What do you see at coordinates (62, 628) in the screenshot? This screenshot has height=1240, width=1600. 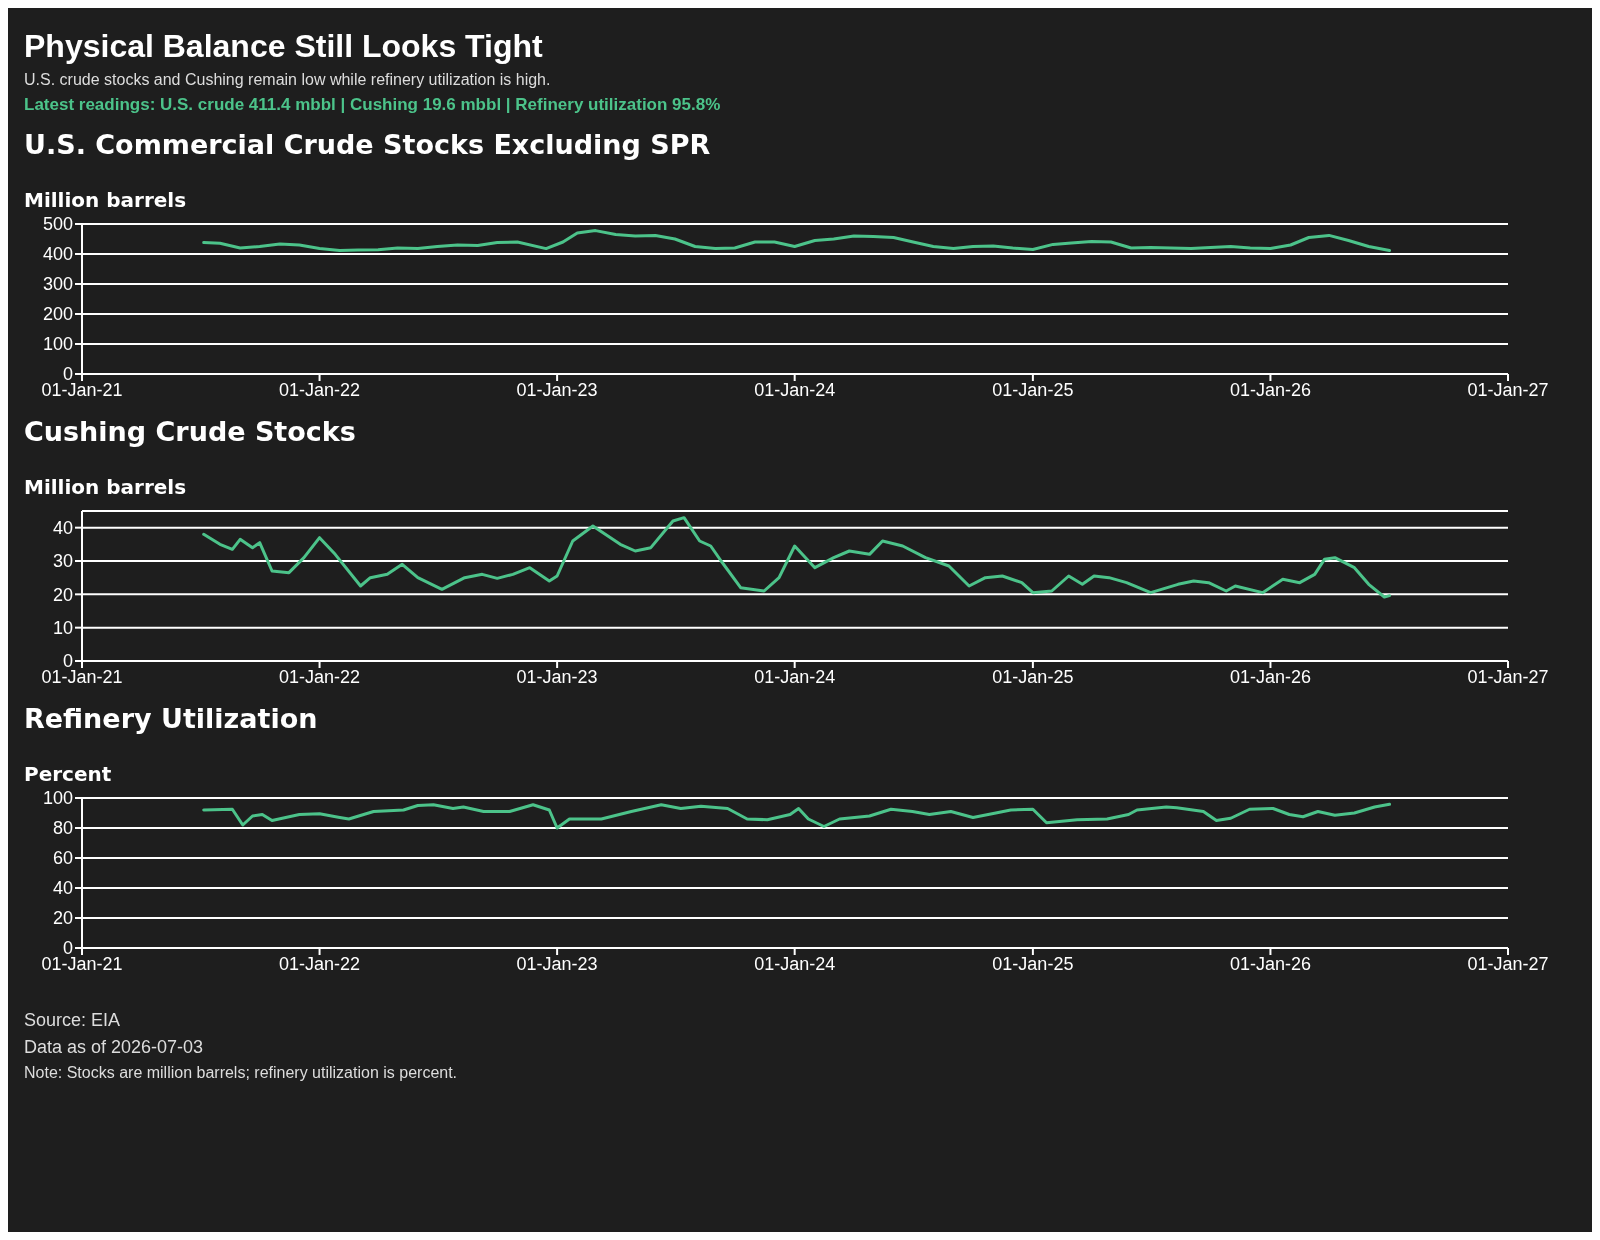 I see `y-tick-label: 10` at bounding box center [62, 628].